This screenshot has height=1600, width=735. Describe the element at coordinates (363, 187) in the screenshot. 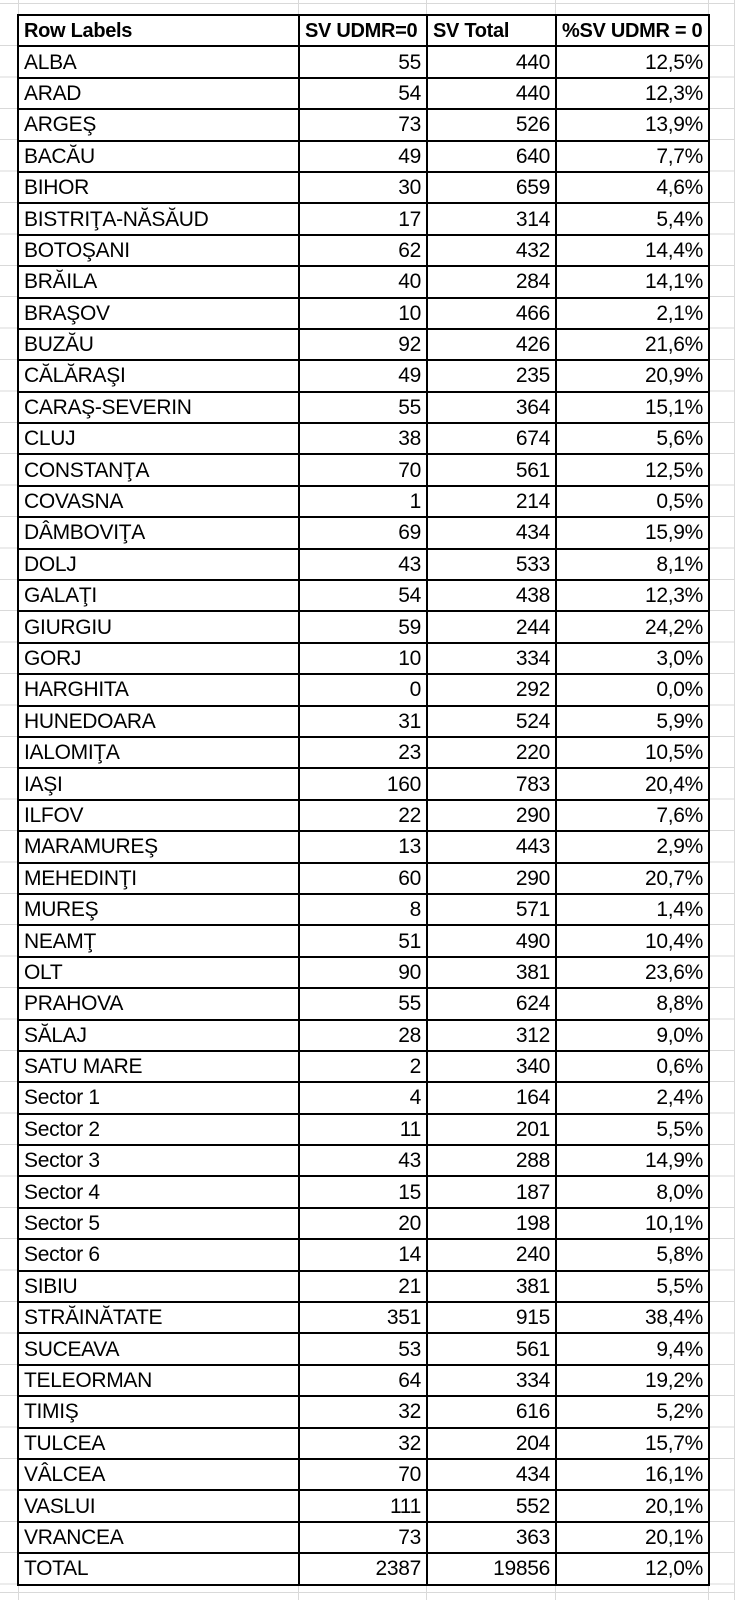

I see `sv-udmr0-cell: 30` at that location.